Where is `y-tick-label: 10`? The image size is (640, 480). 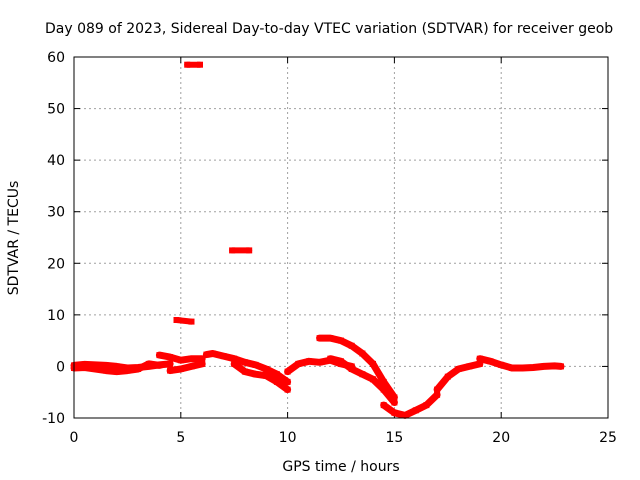
y-tick-label: 10 is located at coordinates (56, 316).